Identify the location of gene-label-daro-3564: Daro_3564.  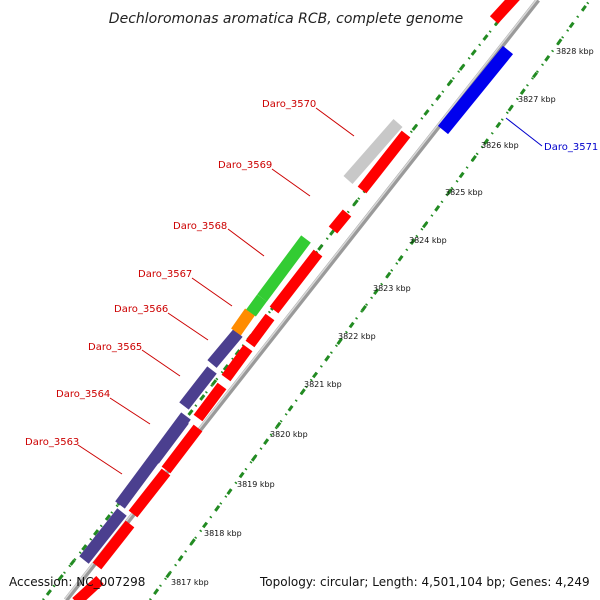
(83, 394).